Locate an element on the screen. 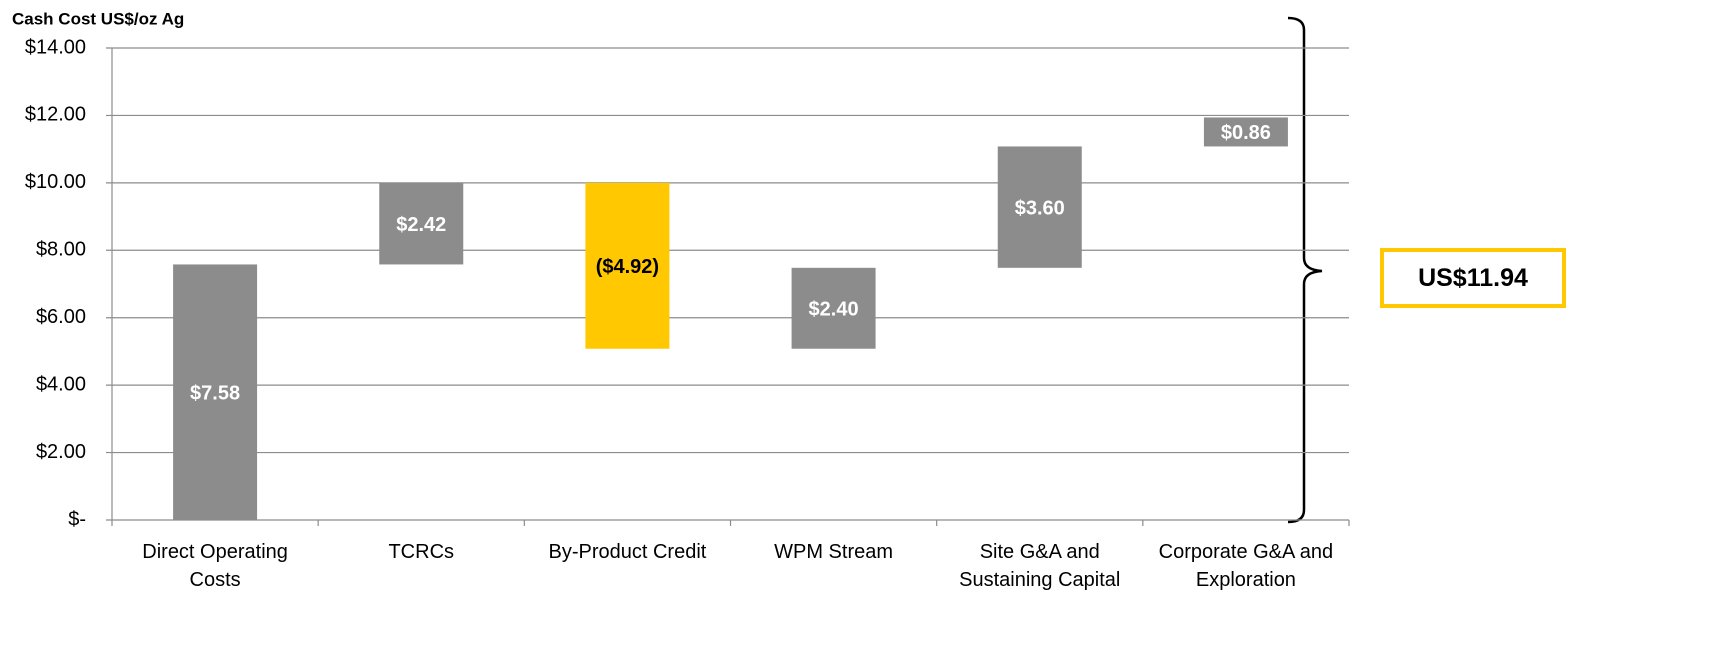 The width and height of the screenshot is (1731, 654). y-axis-label: Cash Cost US$/oz Ag is located at coordinates (98, 18).